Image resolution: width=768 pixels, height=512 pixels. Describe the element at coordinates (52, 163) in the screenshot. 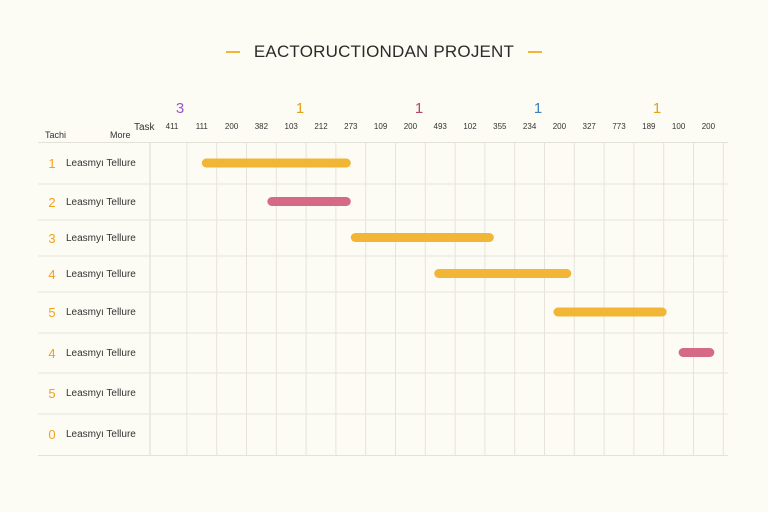

I see `task-number: 1` at that location.